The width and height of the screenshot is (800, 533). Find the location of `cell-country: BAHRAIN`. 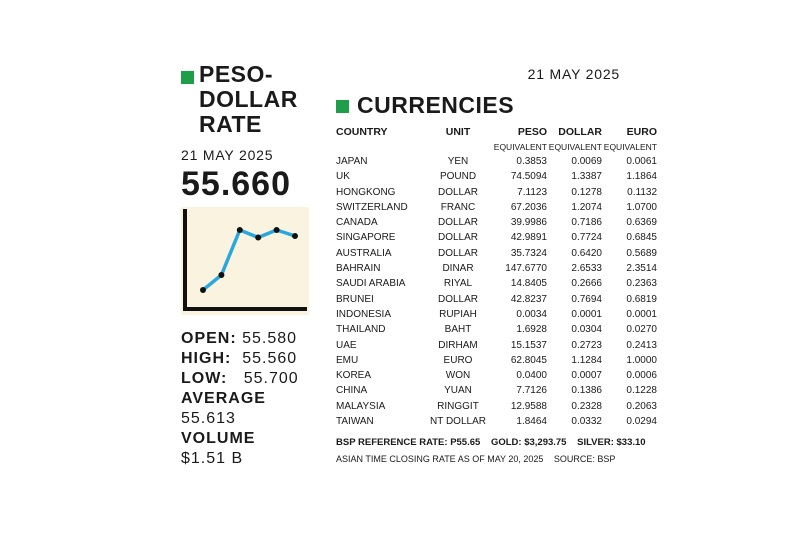

cell-country: BAHRAIN is located at coordinates (358, 269).